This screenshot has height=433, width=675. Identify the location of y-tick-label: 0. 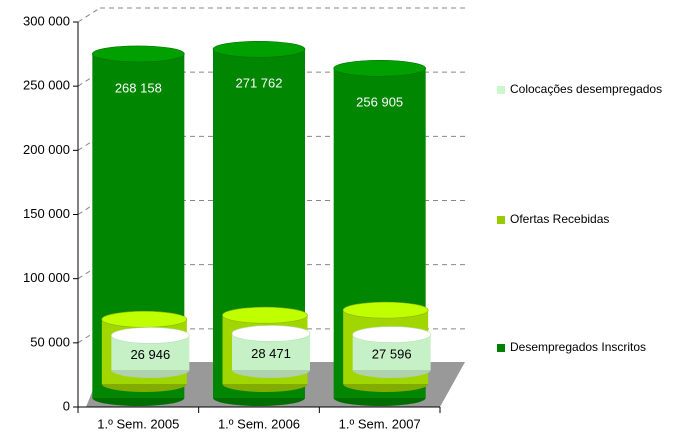
(66, 405).